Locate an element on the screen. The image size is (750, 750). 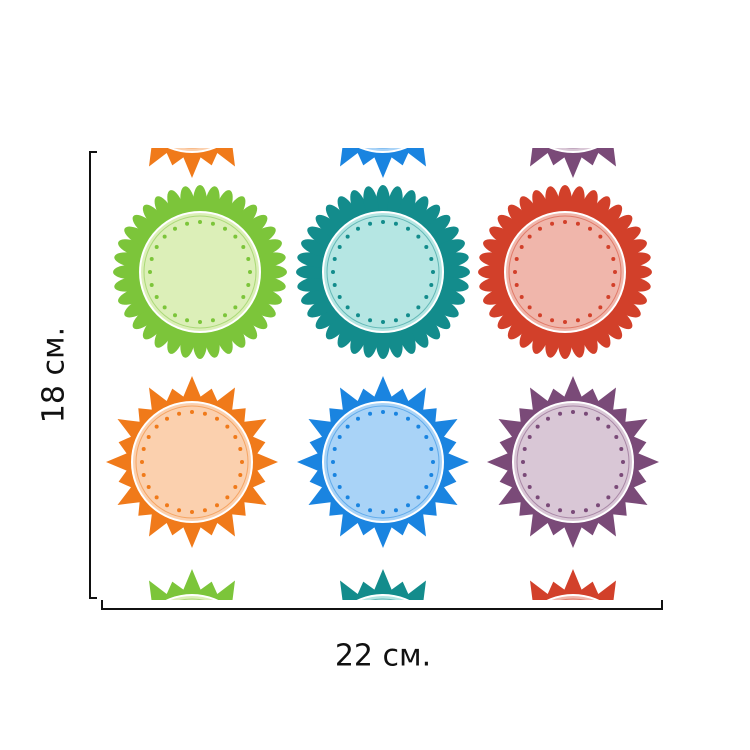
spiky-rim is located at coordinates (192, 584).